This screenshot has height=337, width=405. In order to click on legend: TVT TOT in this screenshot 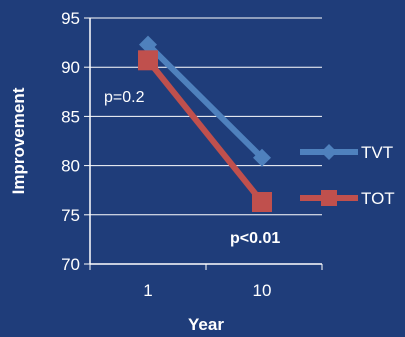, I will do `click(347, 175)`.